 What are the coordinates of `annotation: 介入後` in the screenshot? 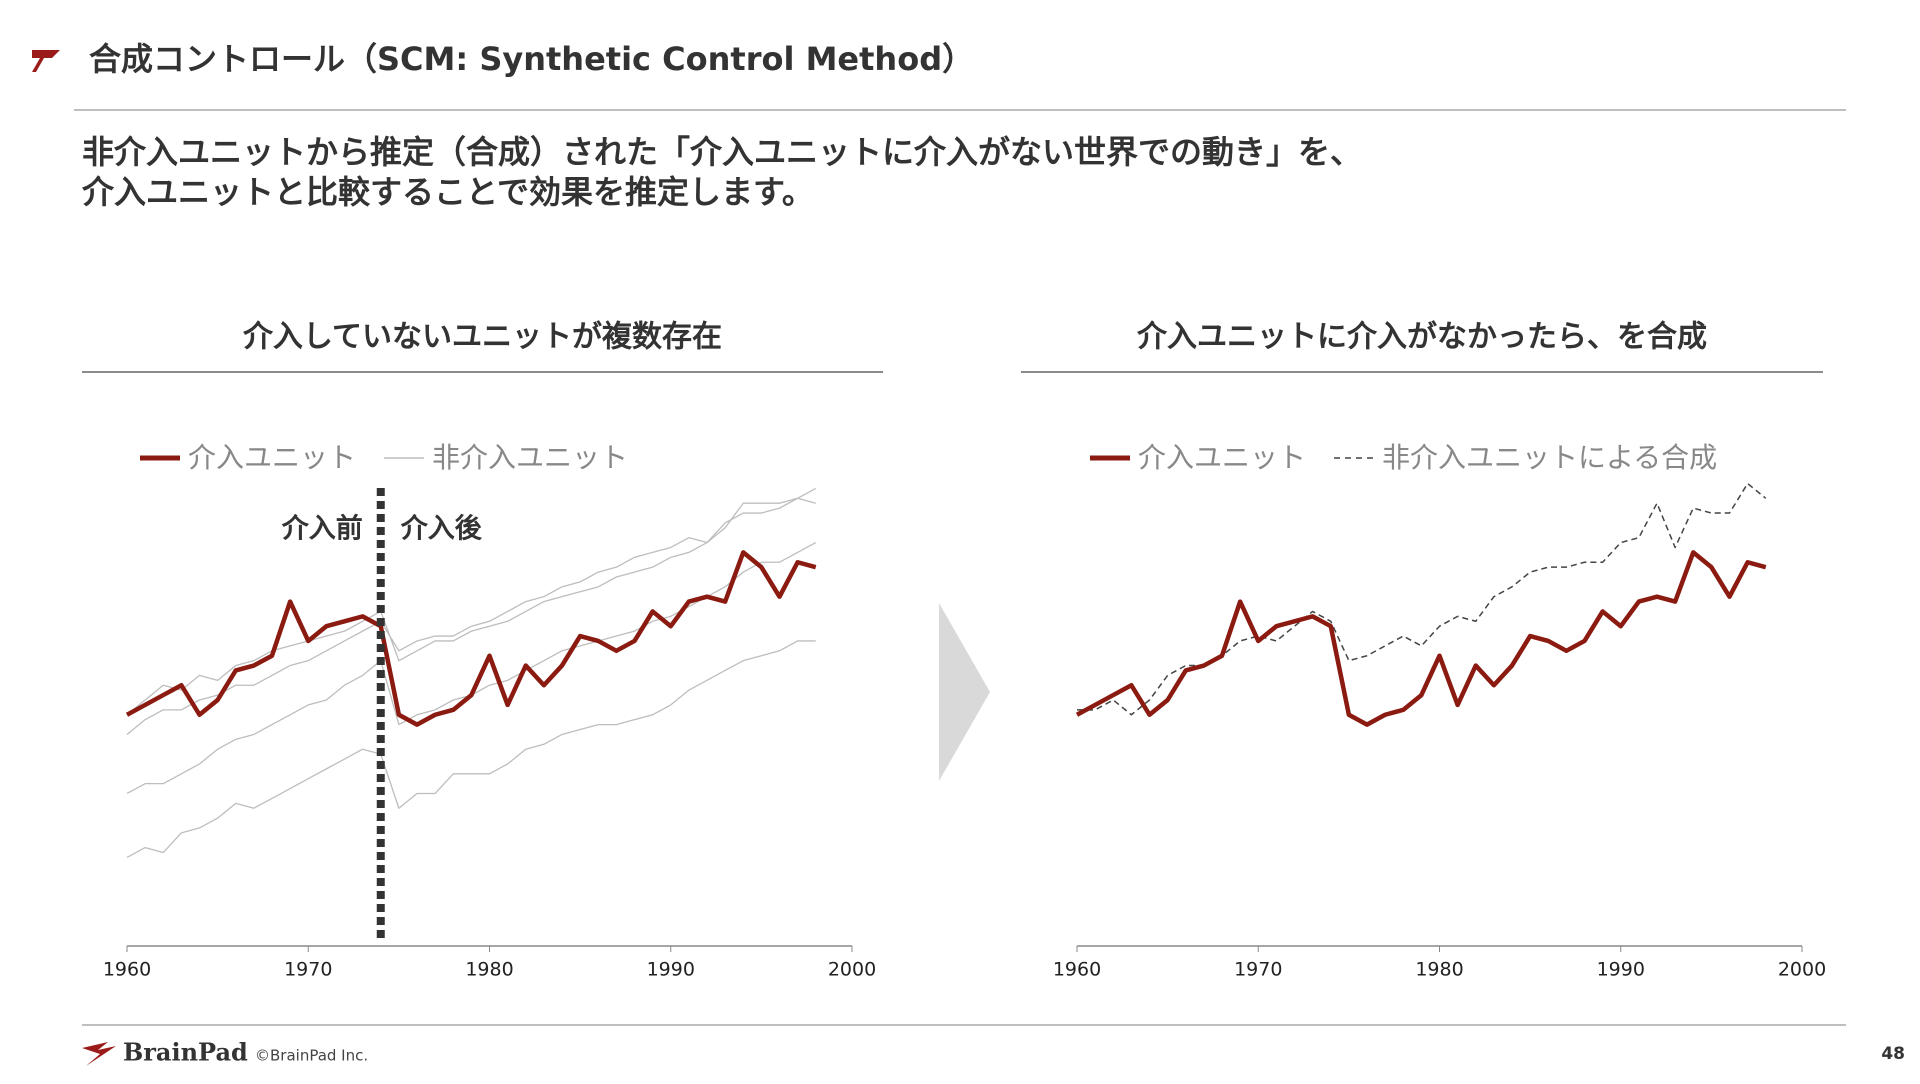 It's located at (441, 529).